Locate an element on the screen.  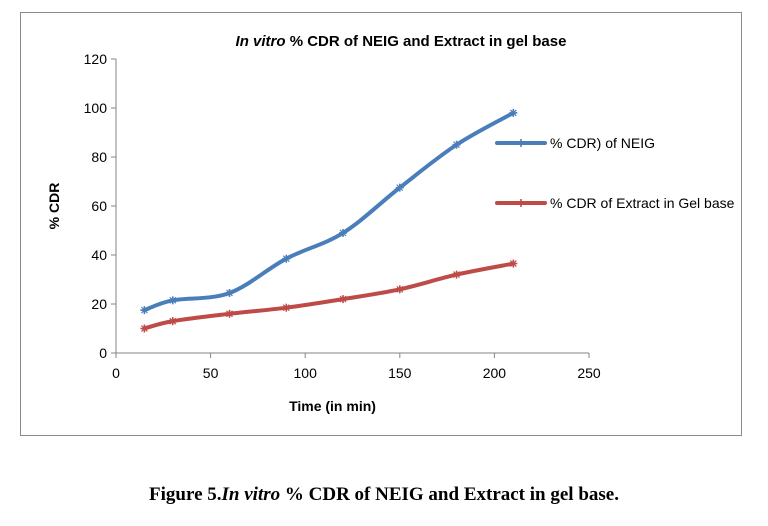
x-tick-label: 0 is located at coordinates (116, 373).